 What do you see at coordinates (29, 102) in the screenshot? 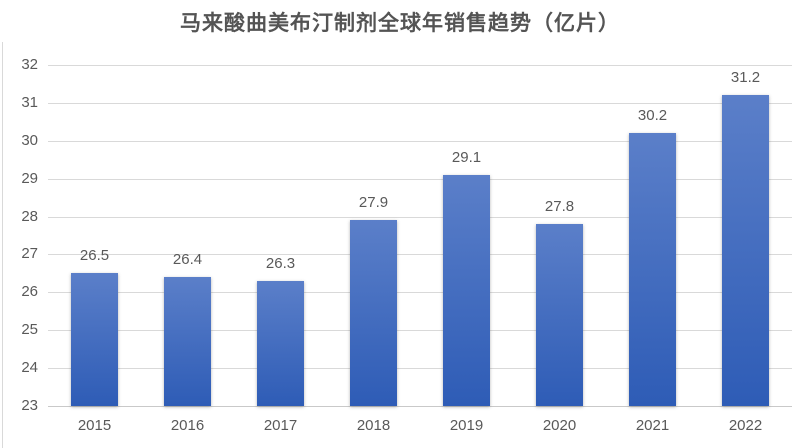
I see `y-axis-tick-label: 31` at bounding box center [29, 102].